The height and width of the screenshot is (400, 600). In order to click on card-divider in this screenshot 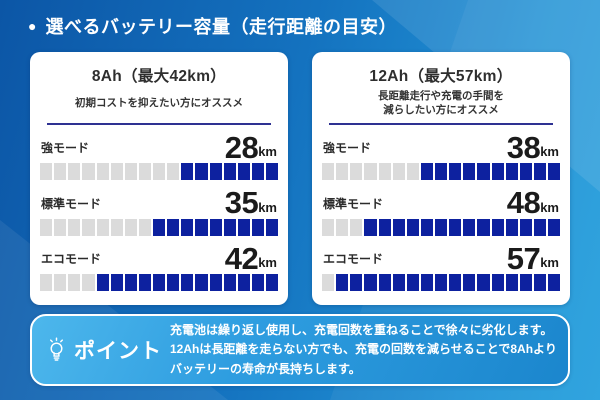, I will do `click(441, 124)`.